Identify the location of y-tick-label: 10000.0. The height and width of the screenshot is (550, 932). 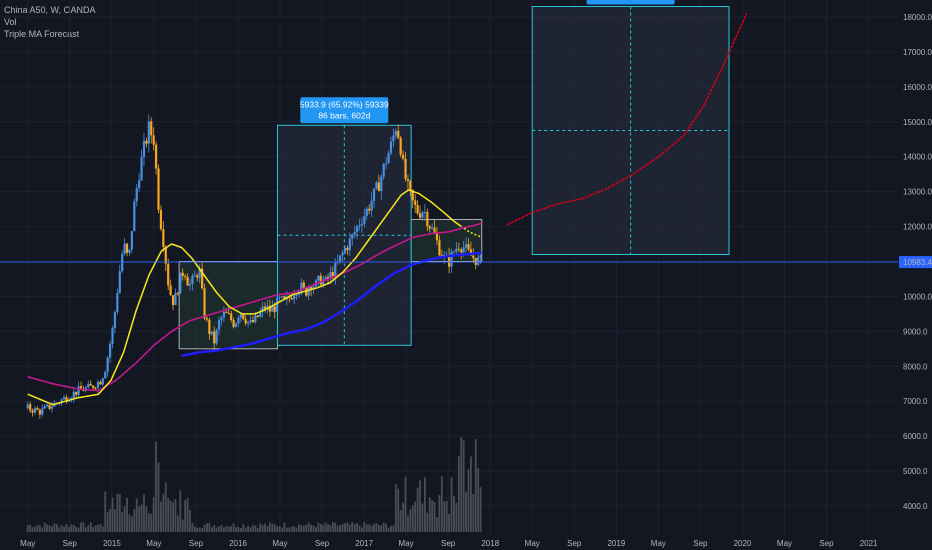
(917, 296).